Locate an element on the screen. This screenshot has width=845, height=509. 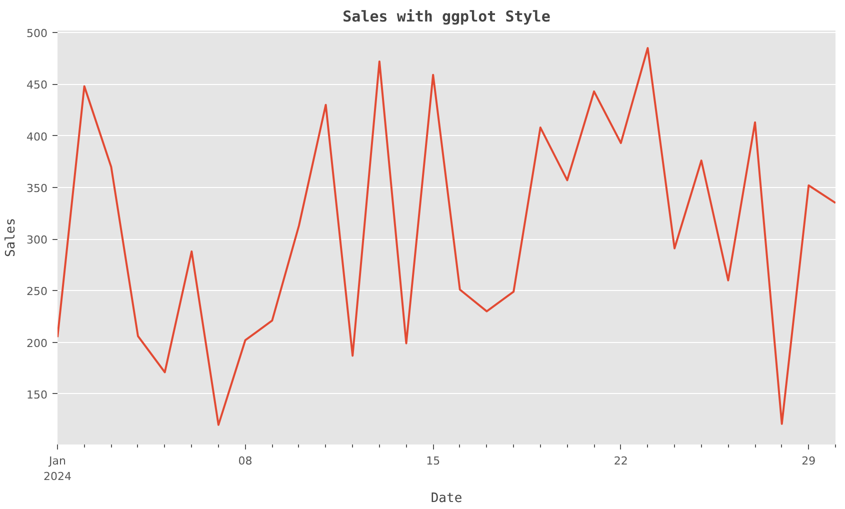
x-tick-label: 15 is located at coordinates (433, 461).